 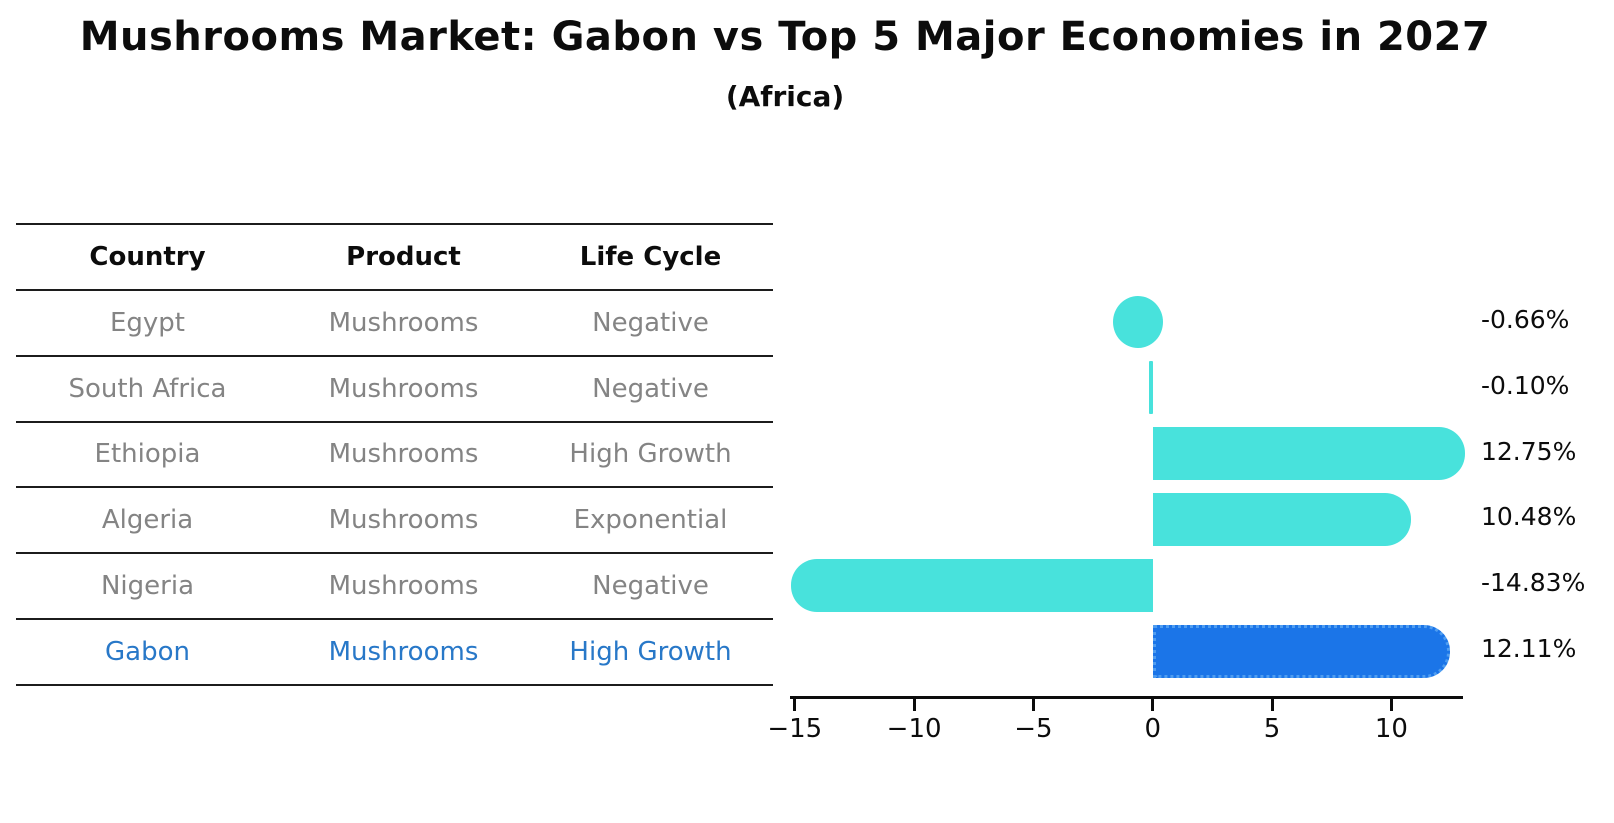 I want to click on table-header-row: Country Product Life Cycle, so click(x=394, y=258).